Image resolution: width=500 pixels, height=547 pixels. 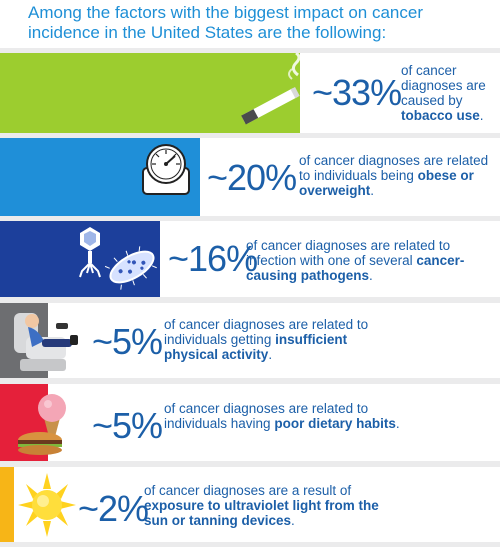 What do you see at coordinates (113, 508) in the screenshot?
I see `percent-label: ~2%` at bounding box center [113, 508].